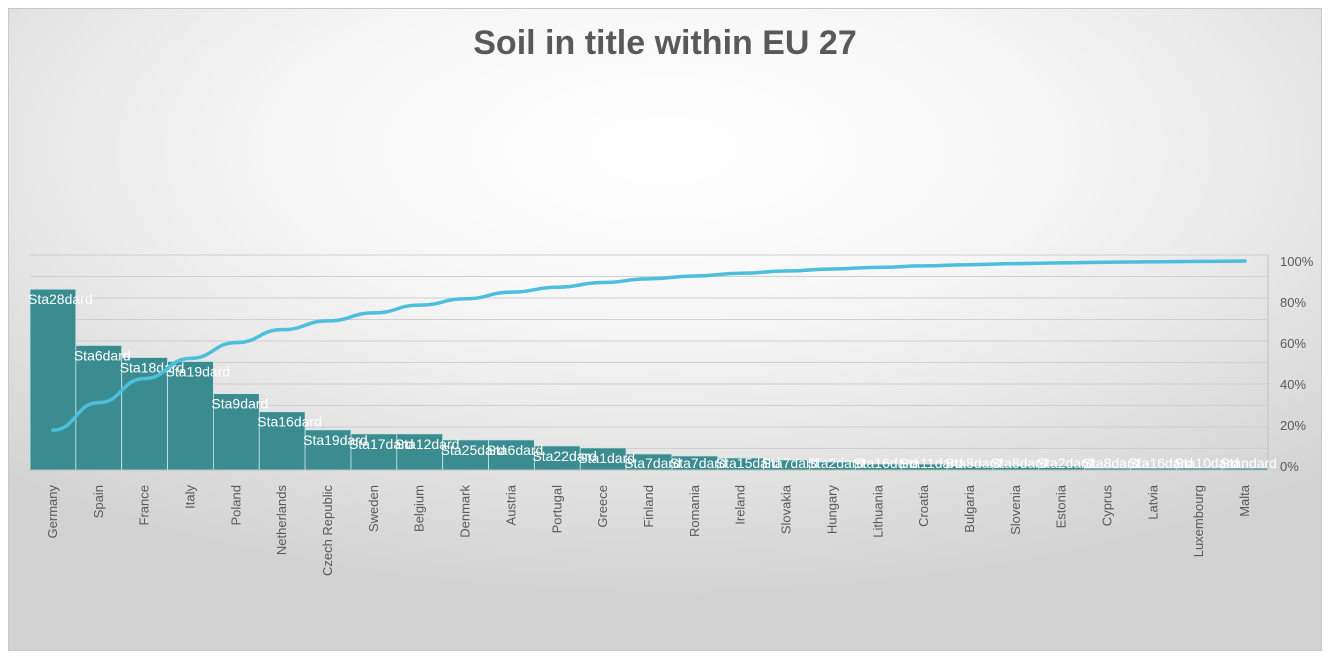  Describe the element at coordinates (465, 511) in the screenshot. I see `x-tick-label: Denmark` at that location.